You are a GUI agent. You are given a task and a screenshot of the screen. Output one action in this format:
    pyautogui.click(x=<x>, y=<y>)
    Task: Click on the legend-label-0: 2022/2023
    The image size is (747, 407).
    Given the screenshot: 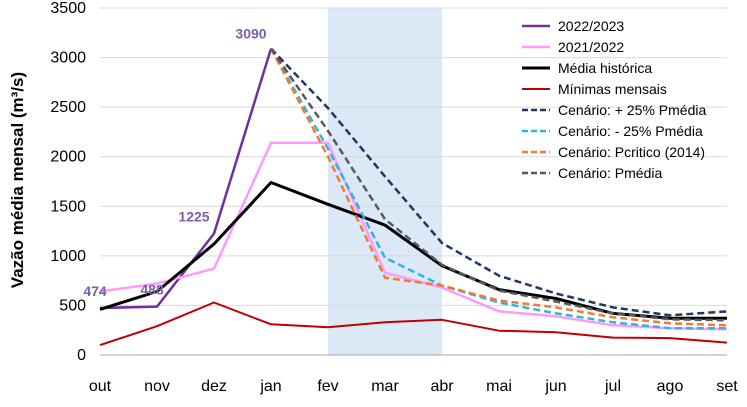 What is the action you would take?
    pyautogui.click(x=591, y=26)
    